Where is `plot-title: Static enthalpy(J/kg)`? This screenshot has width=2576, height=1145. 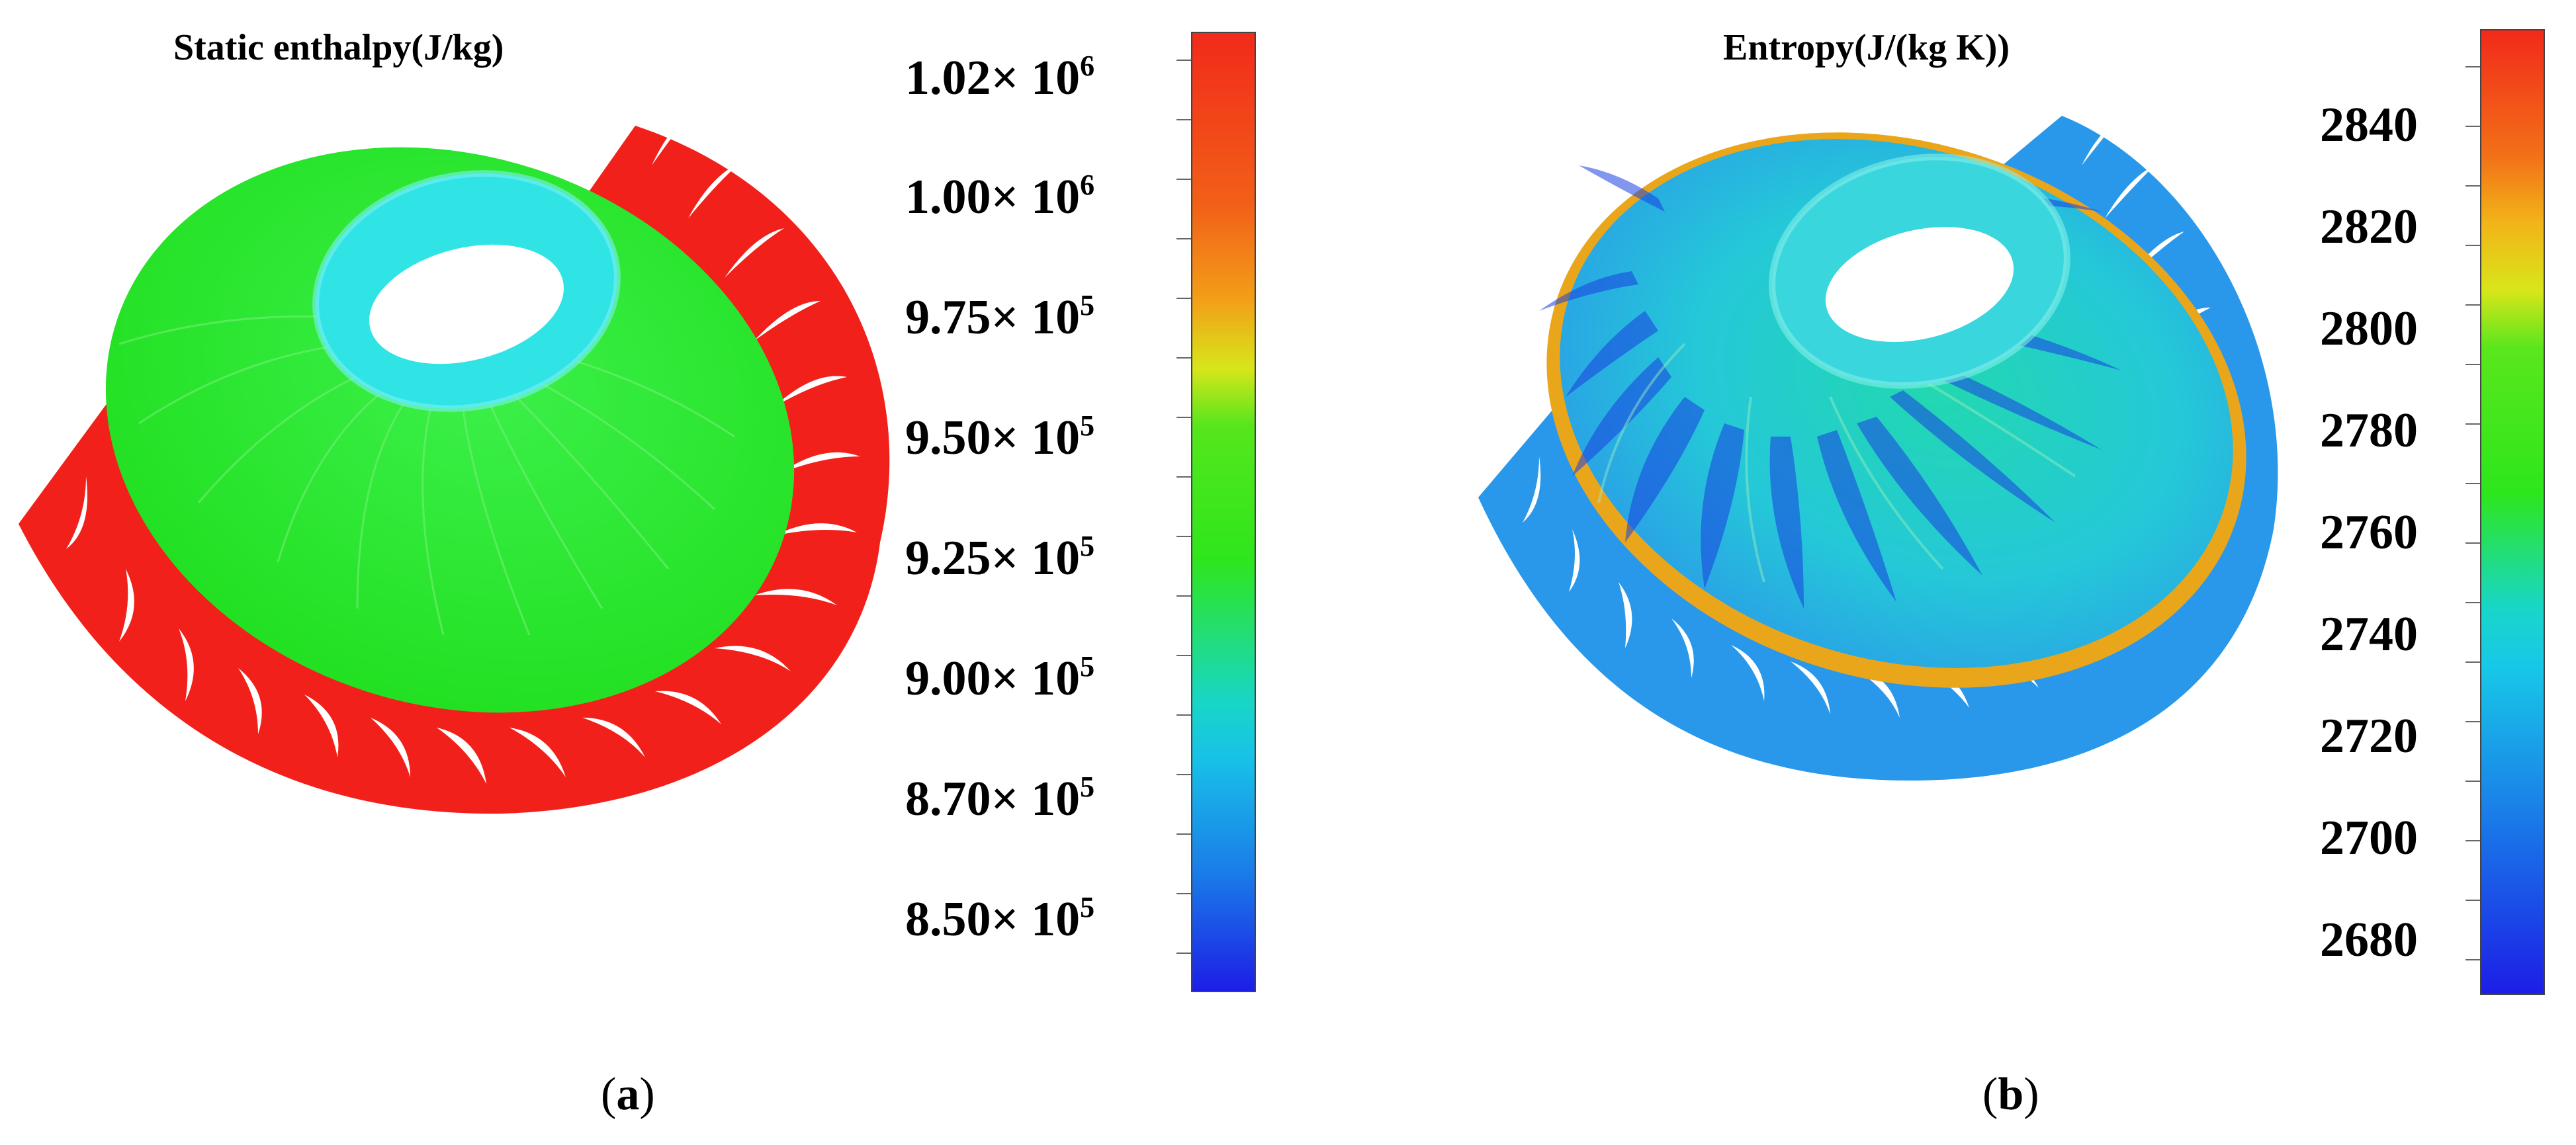 plot-title: Static enthalpy(J/kg) is located at coordinates (338, 48).